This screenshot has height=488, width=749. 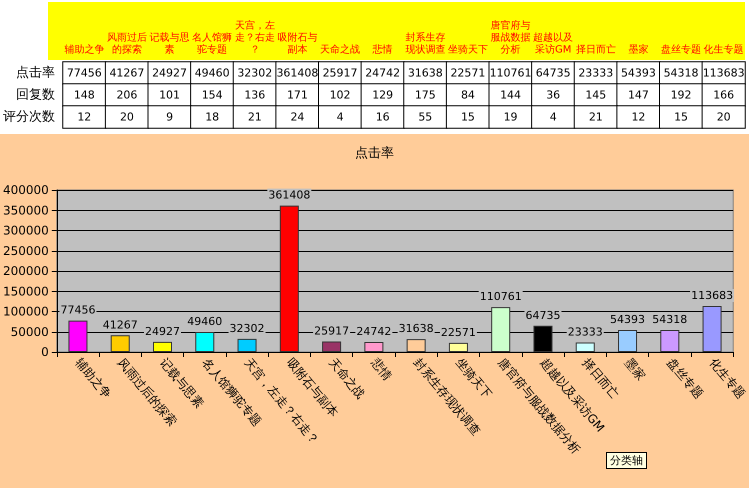 I want to click on data-label: 31638, so click(x=416, y=329).